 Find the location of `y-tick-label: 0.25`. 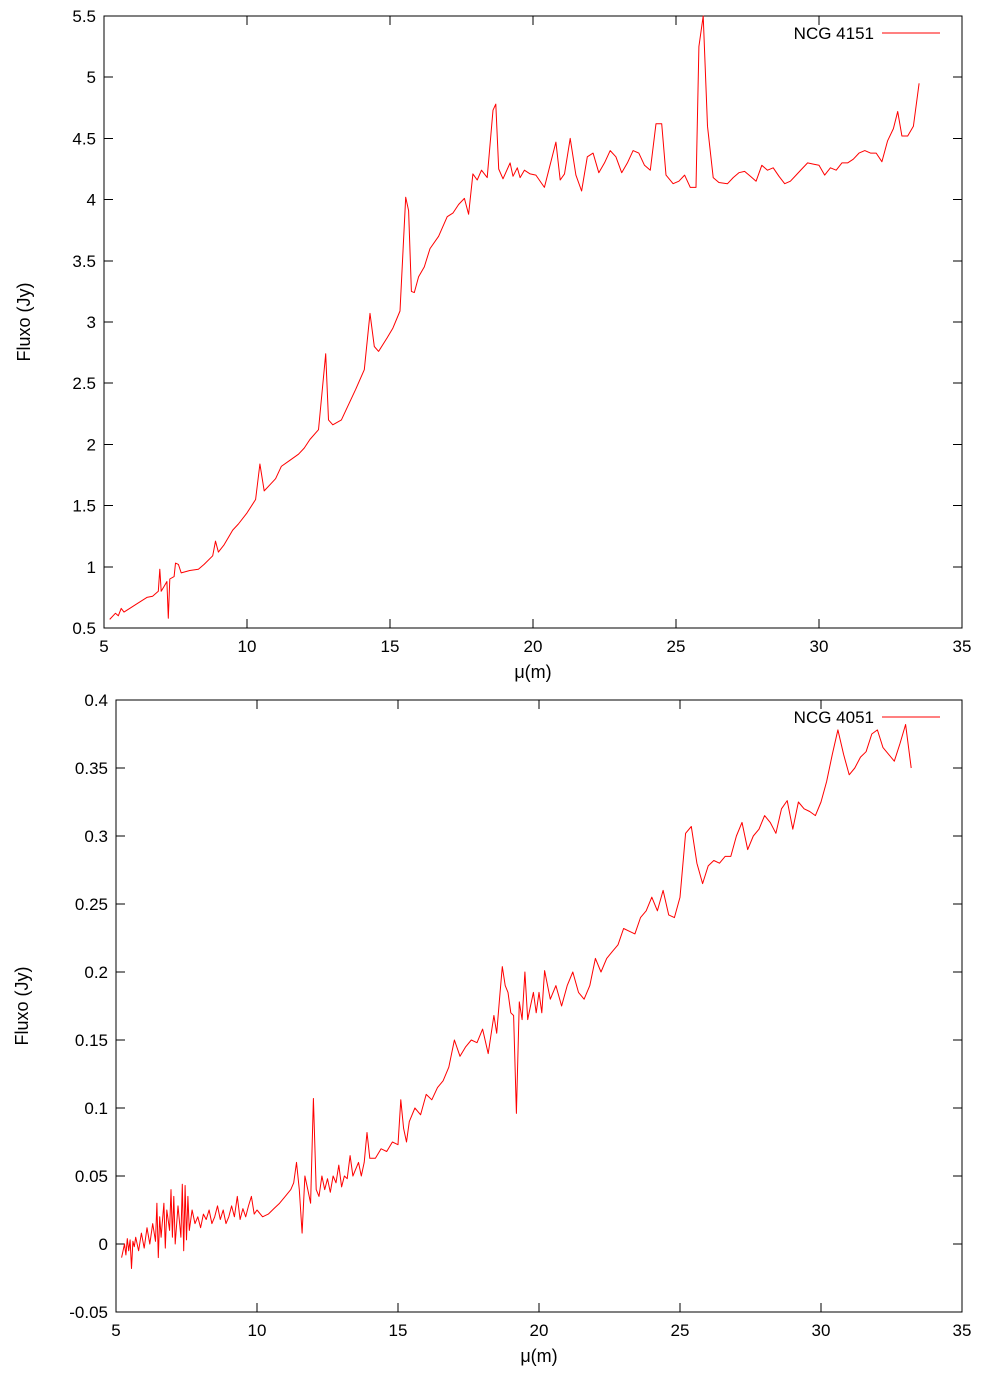

y-tick-label: 0.25 is located at coordinates (91, 904).